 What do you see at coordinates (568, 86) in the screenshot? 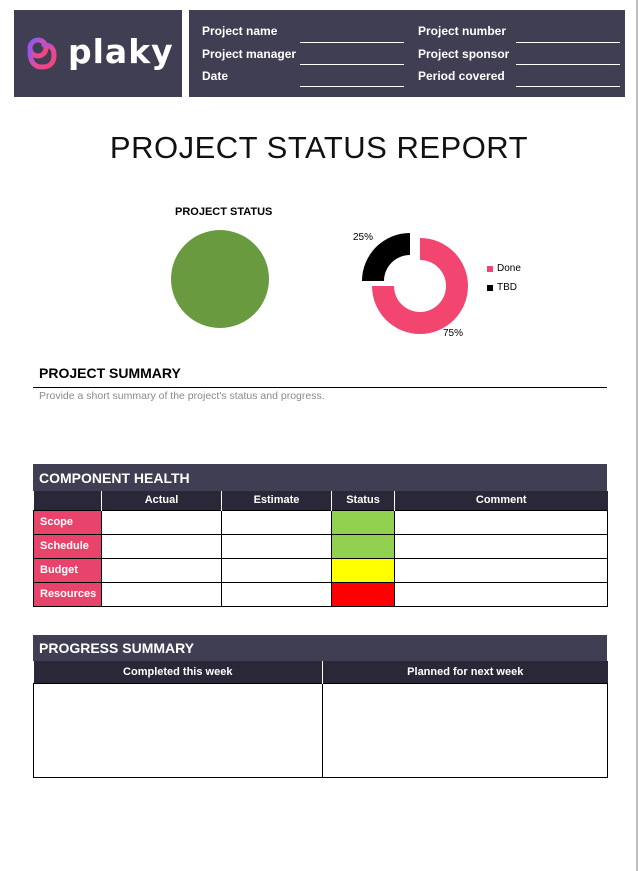
I see `period-covered-field` at bounding box center [568, 86].